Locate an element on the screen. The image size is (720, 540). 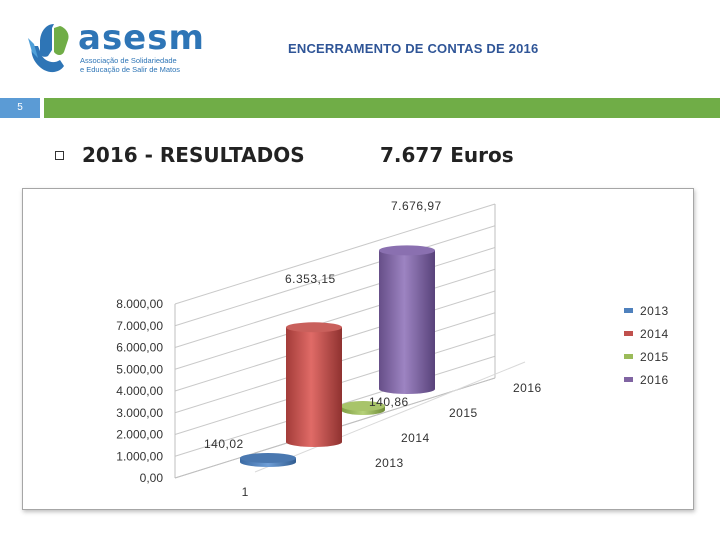
hands-logo-icon is located at coordinates (48, 48).